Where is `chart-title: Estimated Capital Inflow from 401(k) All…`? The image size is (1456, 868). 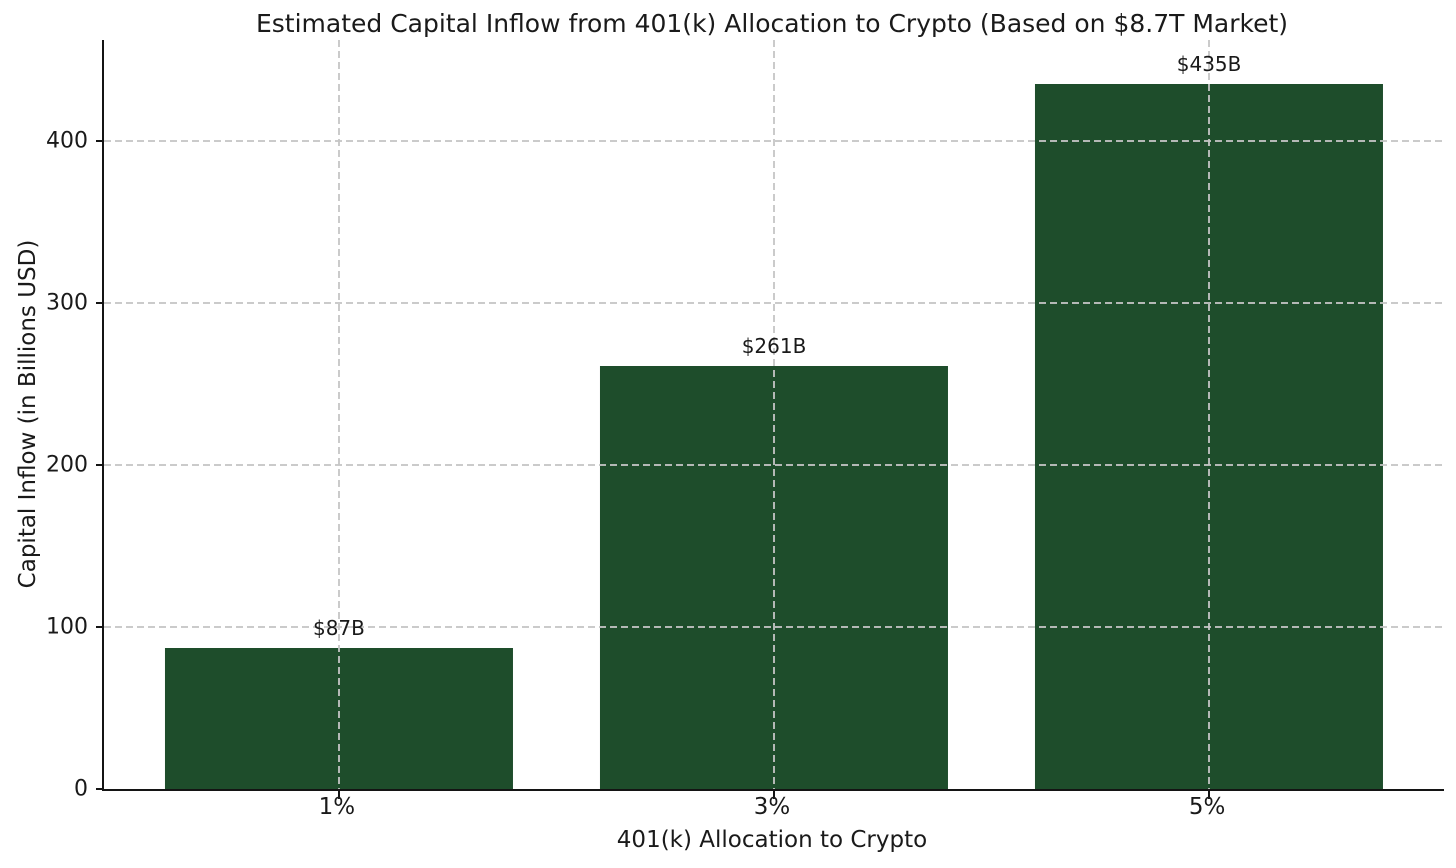 chart-title: Estimated Capital Inflow from 401(k) All… is located at coordinates (772, 23).